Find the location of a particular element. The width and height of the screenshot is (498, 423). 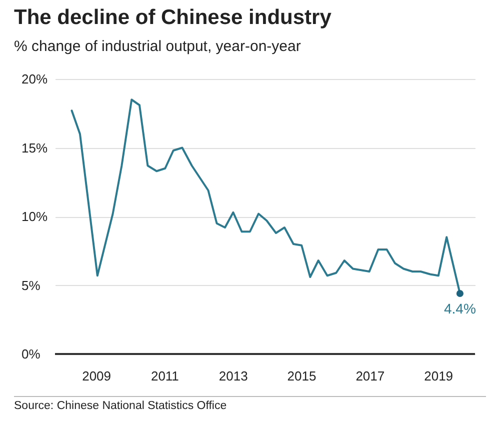

x-tick-label: 2019 is located at coordinates (439, 376).